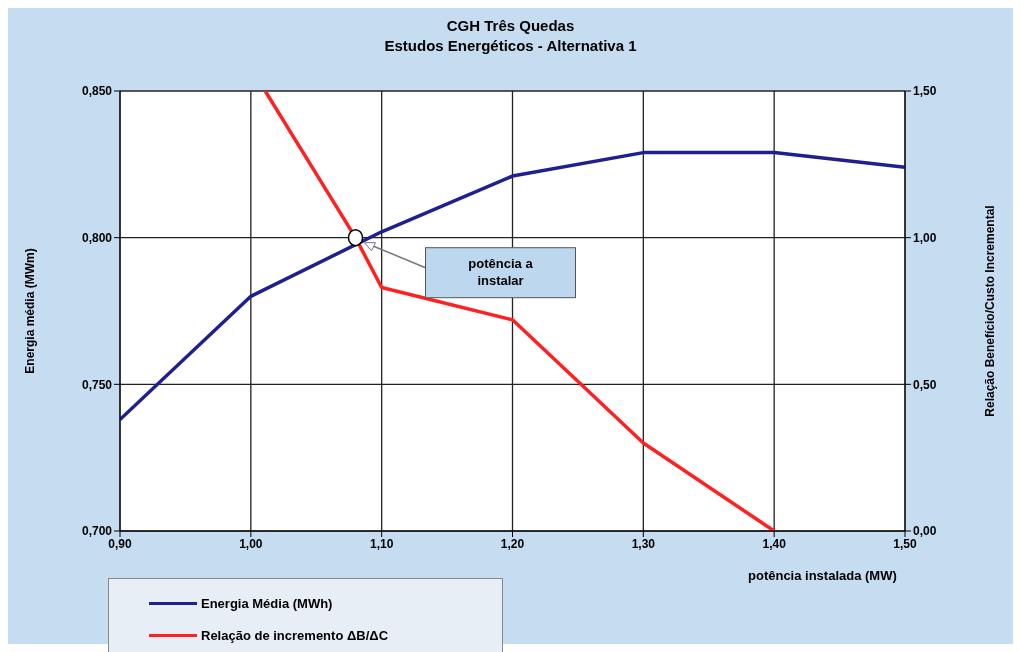 This screenshot has height=652, width=1021. Describe the element at coordinates (925, 531) in the screenshot. I see `y2-tick-label: 0,00` at that location.